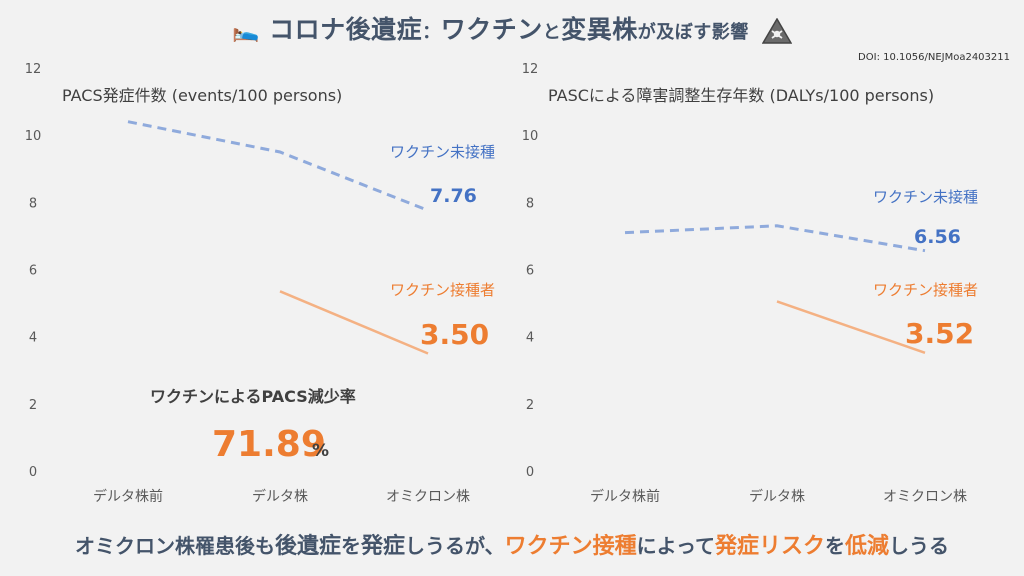 The height and width of the screenshot is (576, 1024). Describe the element at coordinates (253, 396) in the screenshot. I see `reduction-rate-label: ワクチンによるPACS減少率` at that location.